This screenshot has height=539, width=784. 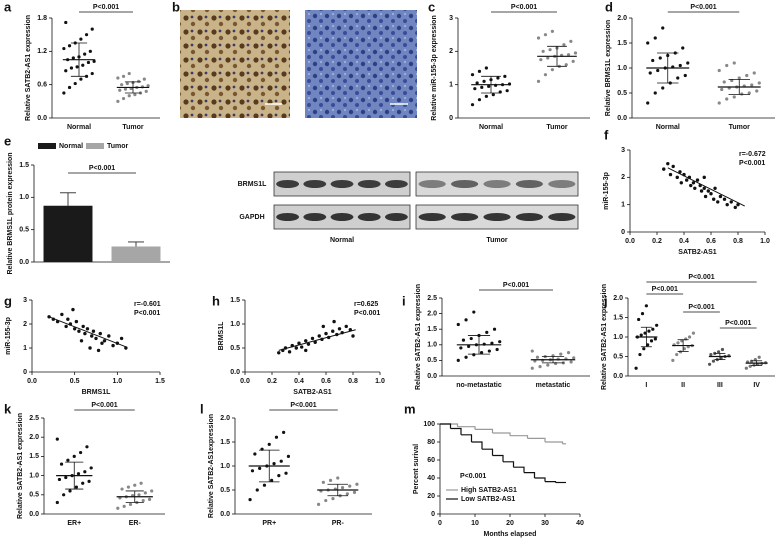 What do you see at coordinates (20, 466) in the screenshot?
I see `y-axis-label: Relative SATB2-AS1 expression` at bounding box center [20, 466].